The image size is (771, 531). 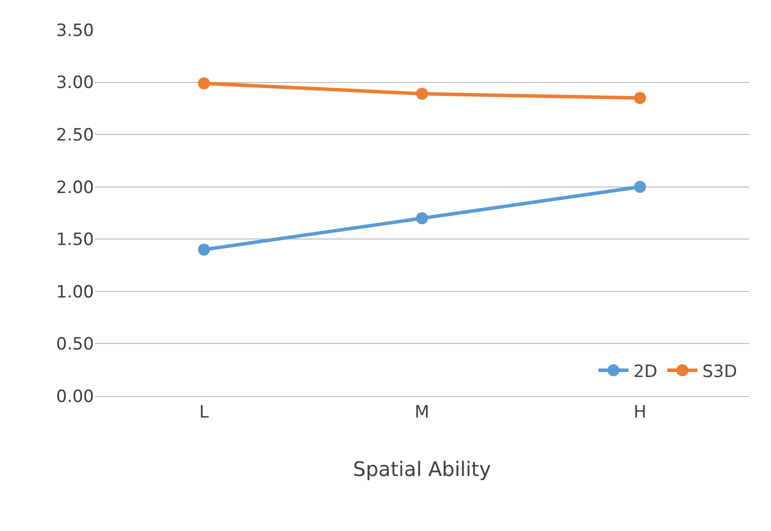 I want to click on y-tick-label: 0.00, so click(x=75, y=396).